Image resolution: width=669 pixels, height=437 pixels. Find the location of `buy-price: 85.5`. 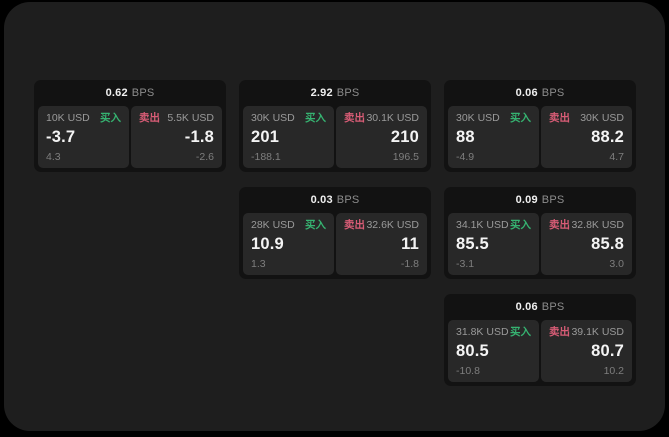

buy-price: 85.5 is located at coordinates (472, 244).